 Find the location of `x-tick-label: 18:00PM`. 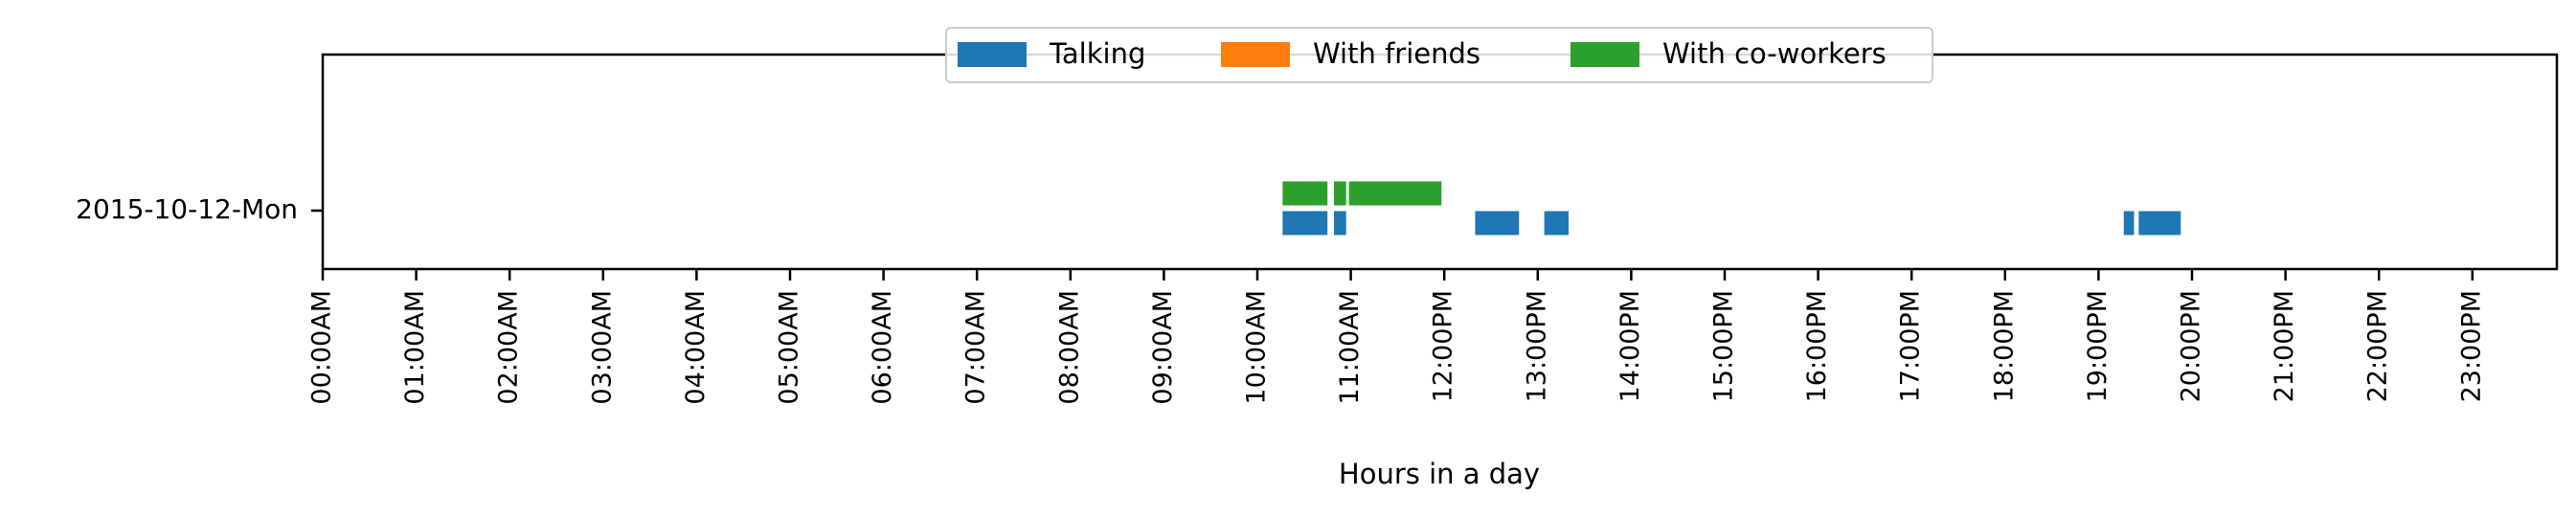

x-tick-label: 18:00PM is located at coordinates (2004, 346).